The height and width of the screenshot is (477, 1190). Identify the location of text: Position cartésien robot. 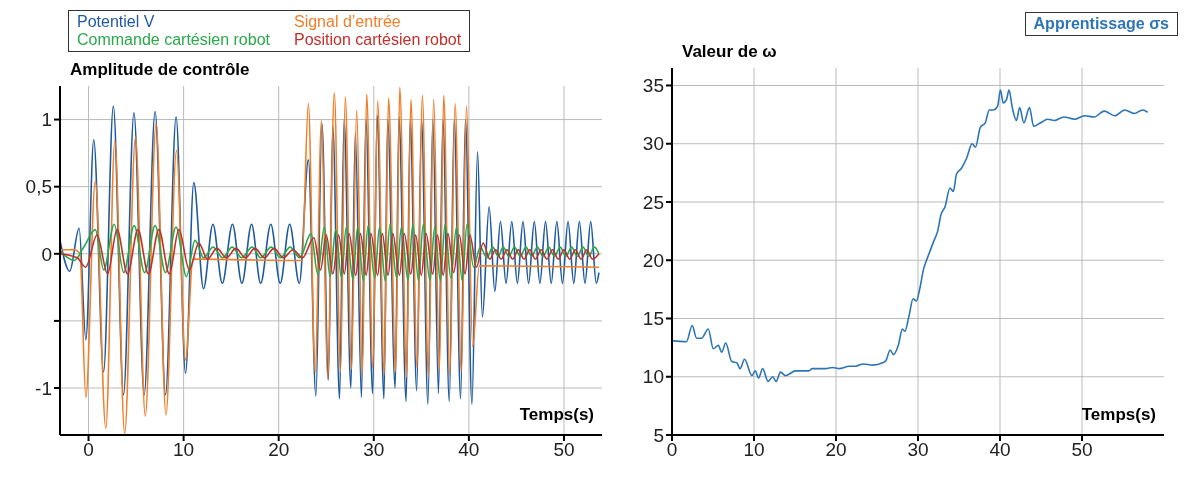
(377, 40).